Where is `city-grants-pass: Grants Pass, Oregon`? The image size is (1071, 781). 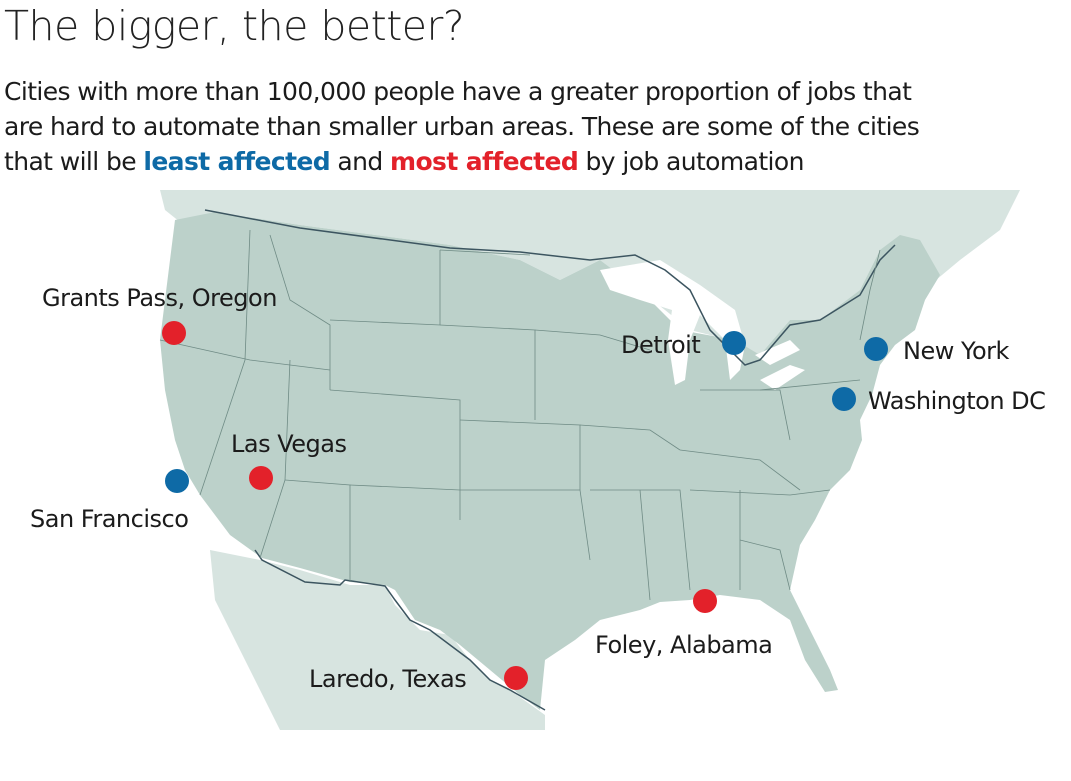
city-grants-pass: Grants Pass, Oregon is located at coordinates (159, 314).